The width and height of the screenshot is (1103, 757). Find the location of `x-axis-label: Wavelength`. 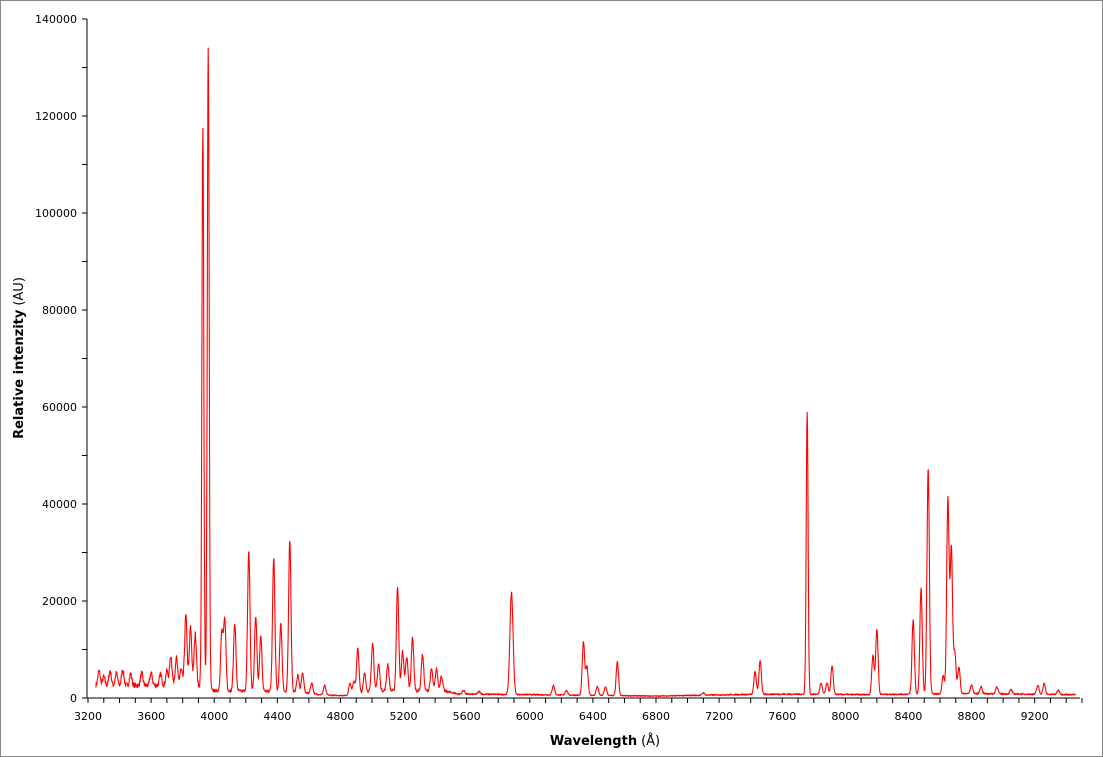

x-axis-label: Wavelength is located at coordinates (593, 741).